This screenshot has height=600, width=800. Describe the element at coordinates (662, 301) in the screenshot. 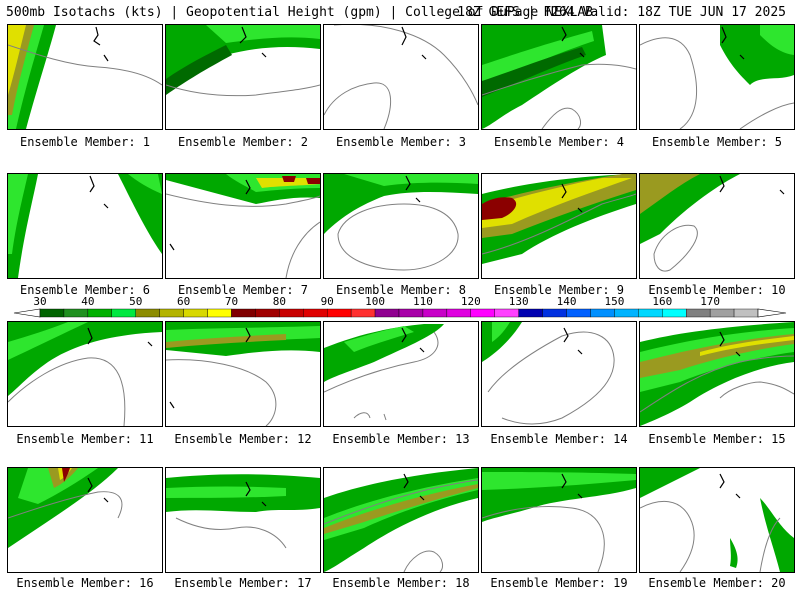

I see `colorbar-tick-label: 160` at that location.